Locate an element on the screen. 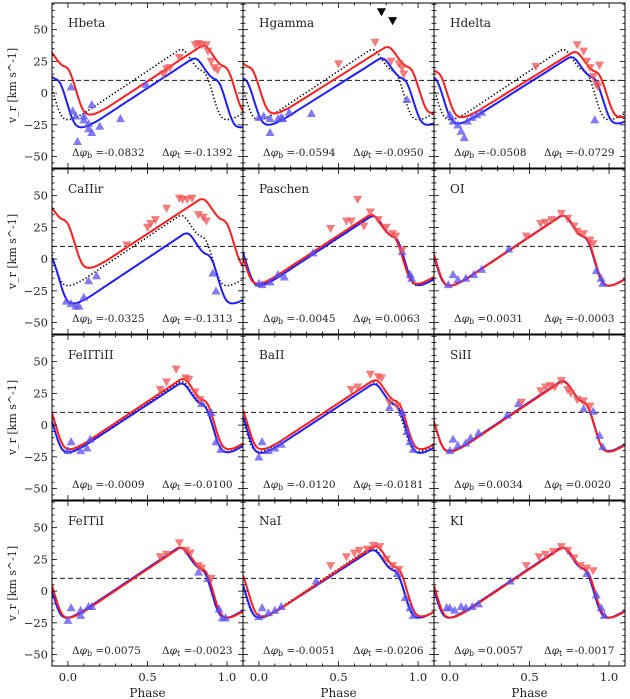 The image size is (630, 699). phase-shift-label-b: Δφb =-0.0009 is located at coordinates (108, 485).